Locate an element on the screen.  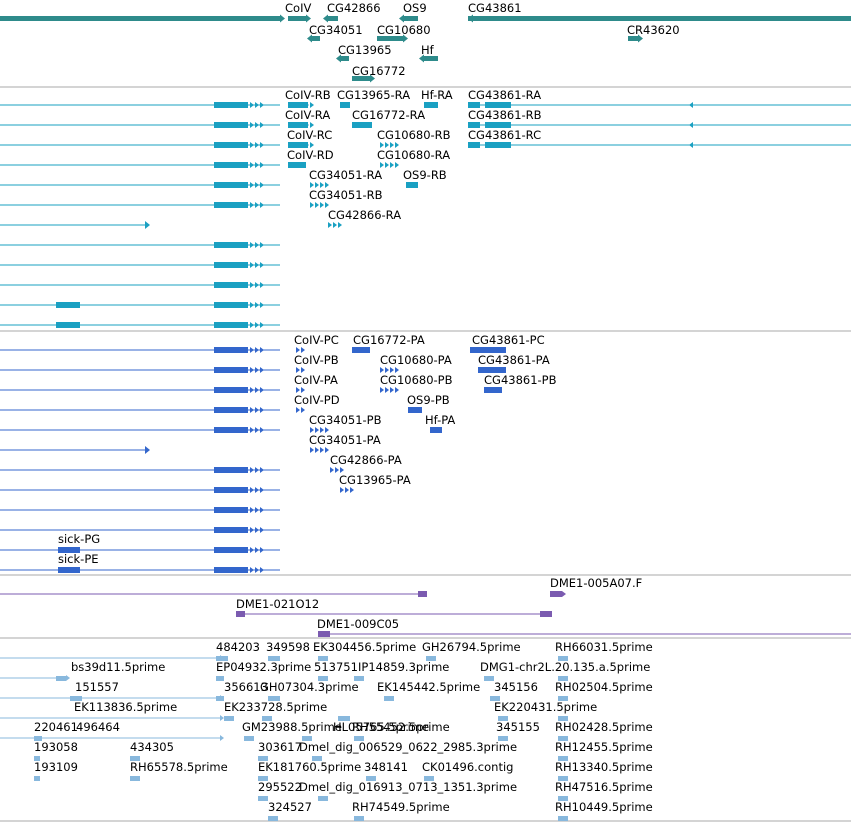
est-feature-label: 193109 is located at coordinates (56, 767).